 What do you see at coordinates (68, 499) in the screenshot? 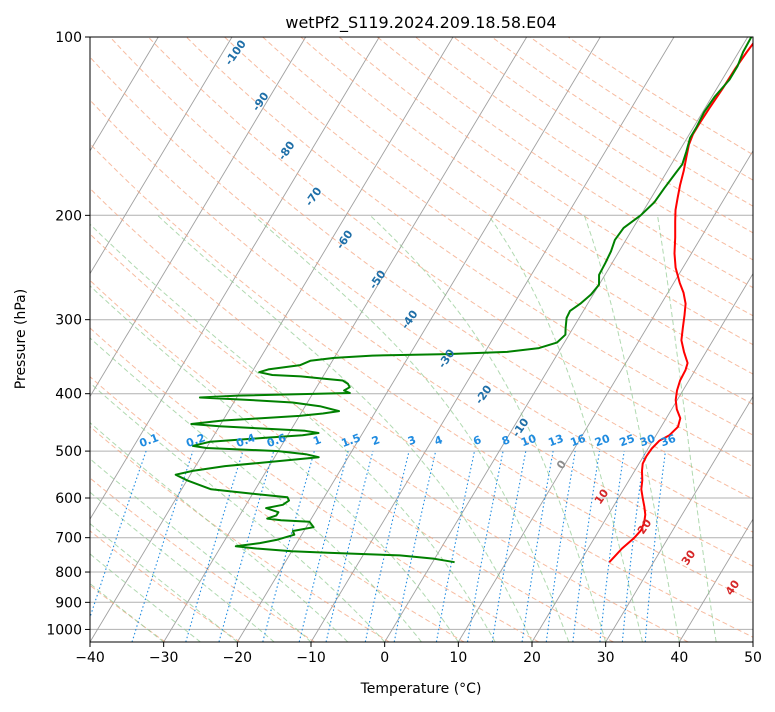
I see `y-tick-label: 600` at bounding box center [68, 499].